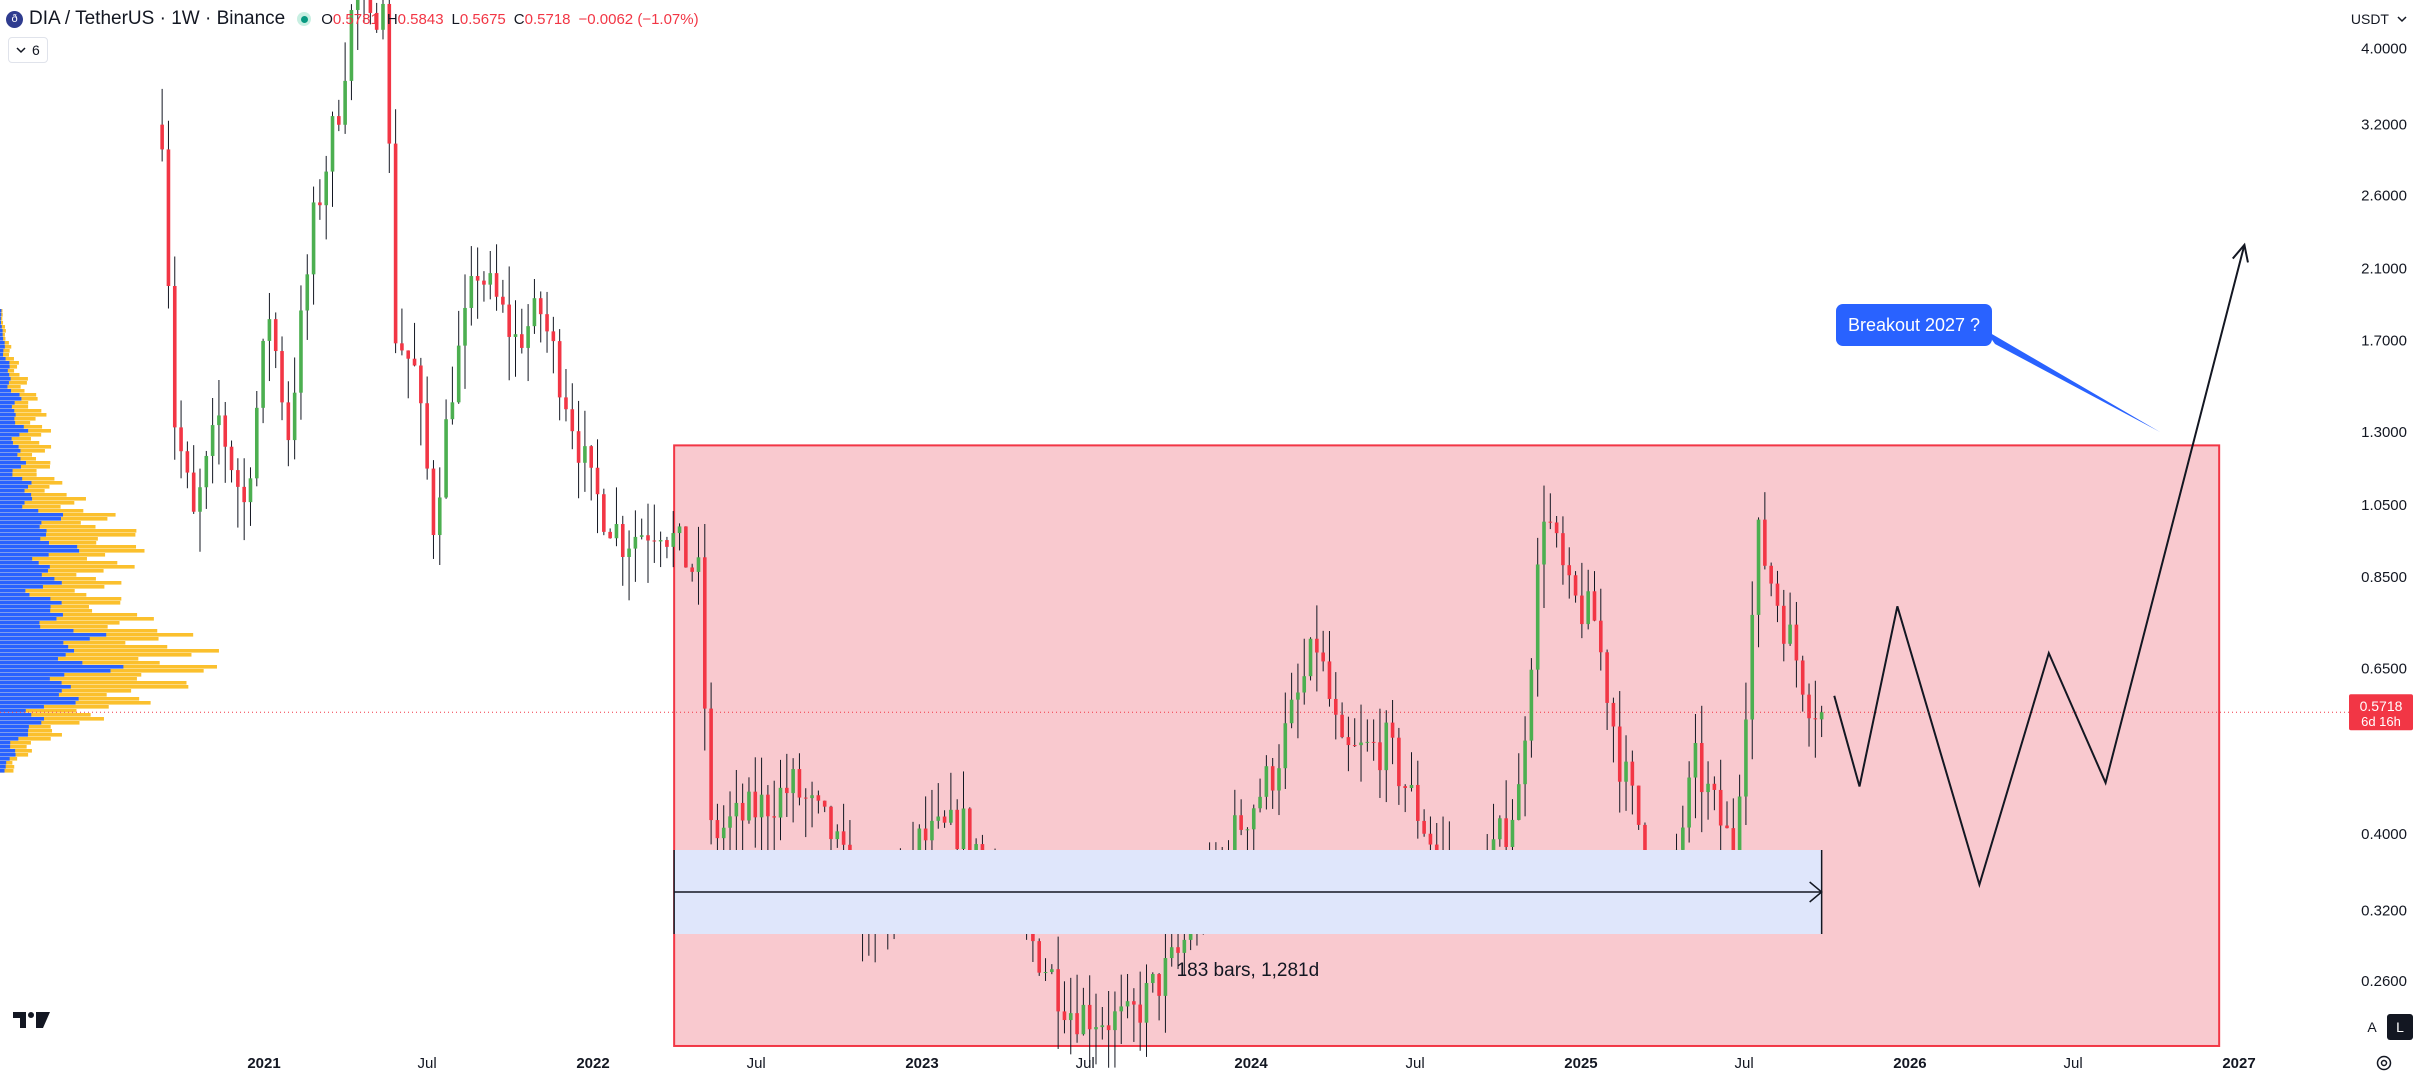 This screenshot has width=2419, height=1086. Describe the element at coordinates (2384, 340) in the screenshot. I see `price-axis-tick-label: 1.7000` at that location.